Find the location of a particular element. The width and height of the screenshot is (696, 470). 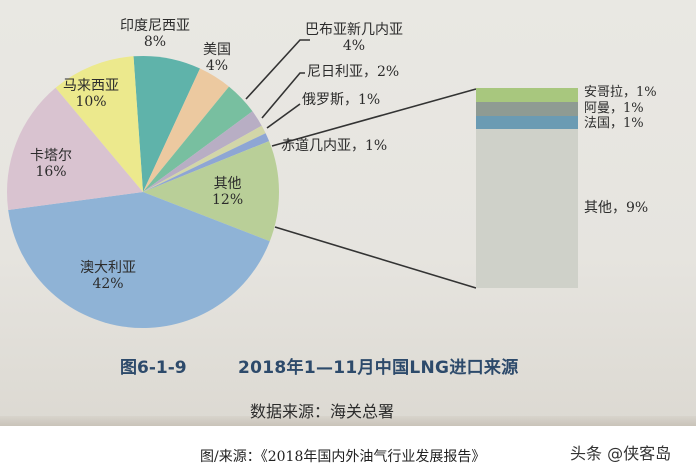

bar-france is located at coordinates (527, 122).